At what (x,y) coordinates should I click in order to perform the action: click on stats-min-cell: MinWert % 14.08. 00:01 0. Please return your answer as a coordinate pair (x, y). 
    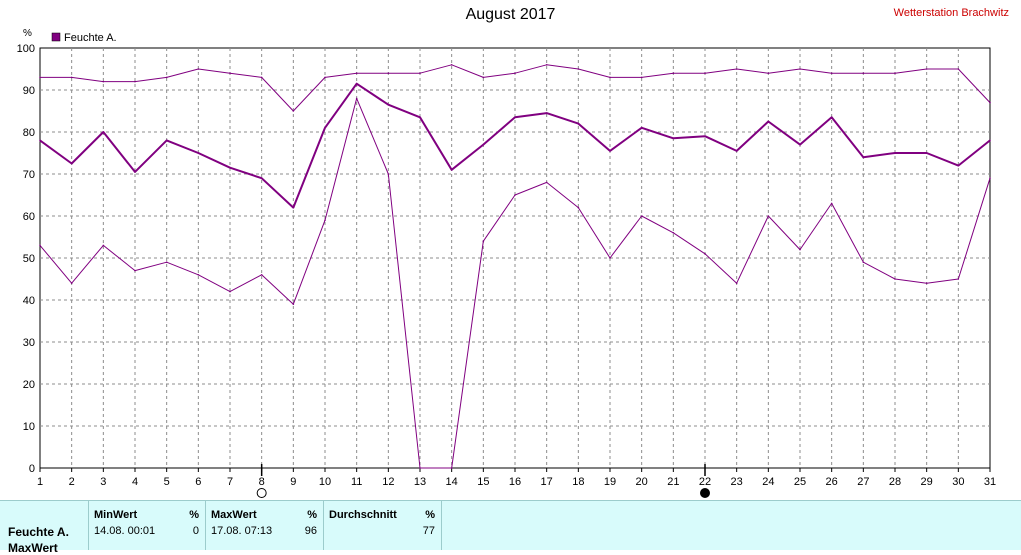
    Looking at the image, I should click on (147, 525).